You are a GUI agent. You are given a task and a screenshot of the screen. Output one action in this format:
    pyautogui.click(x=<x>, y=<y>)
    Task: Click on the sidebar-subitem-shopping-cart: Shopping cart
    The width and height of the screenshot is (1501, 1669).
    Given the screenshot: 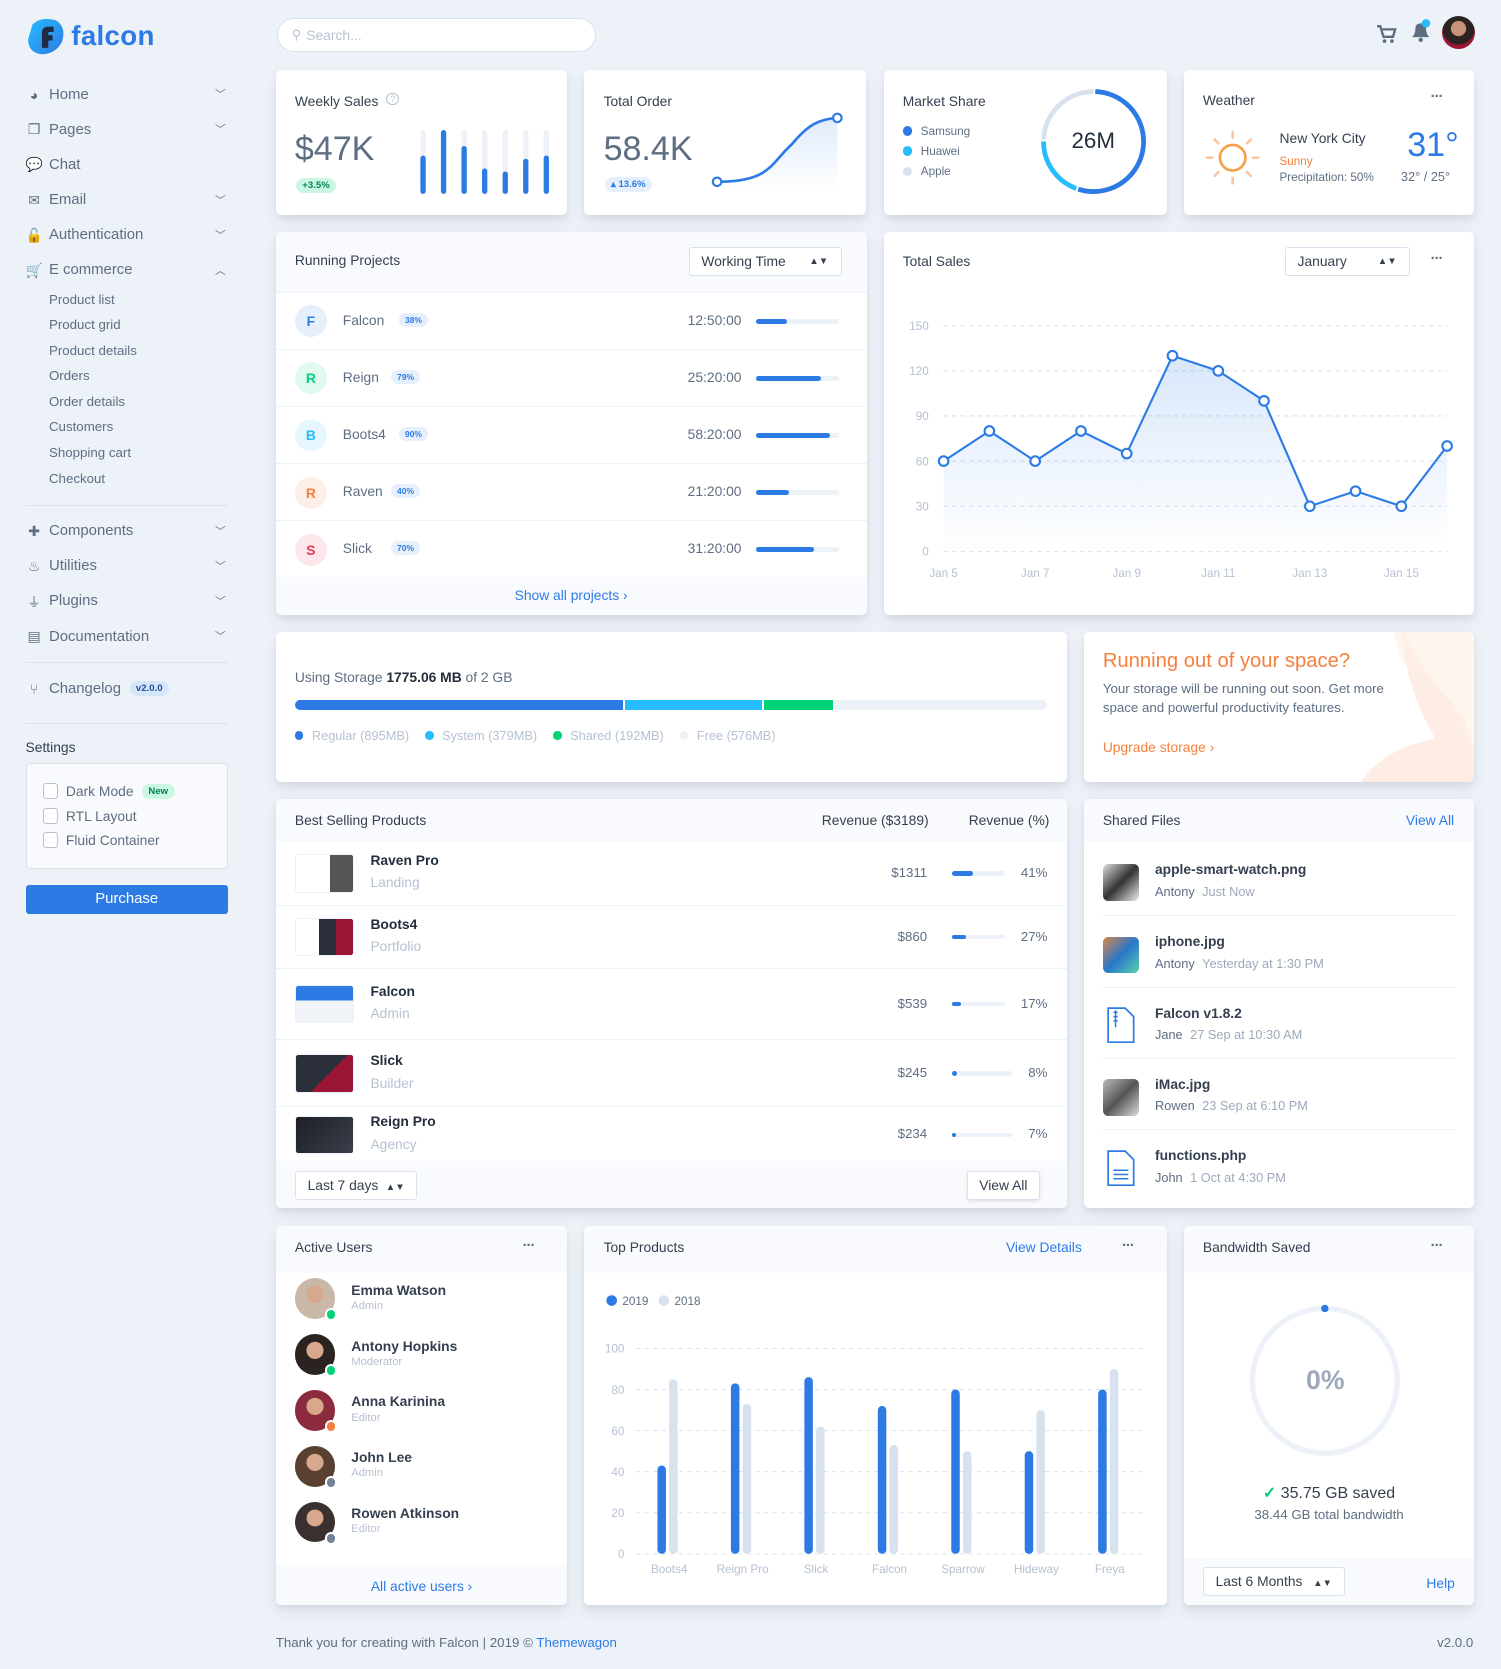 What is the action you would take?
    pyautogui.click(x=90, y=452)
    